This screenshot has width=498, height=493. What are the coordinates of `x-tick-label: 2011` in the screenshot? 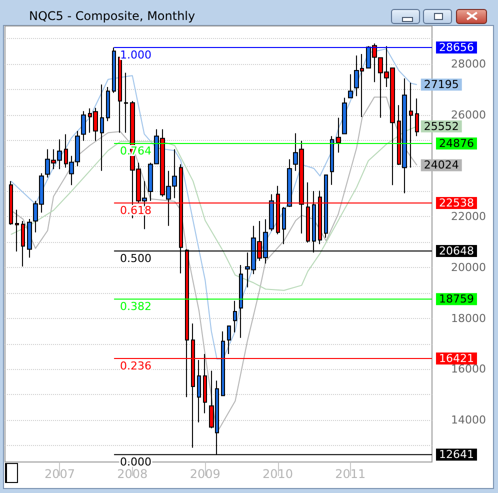 It's located at (350, 474).